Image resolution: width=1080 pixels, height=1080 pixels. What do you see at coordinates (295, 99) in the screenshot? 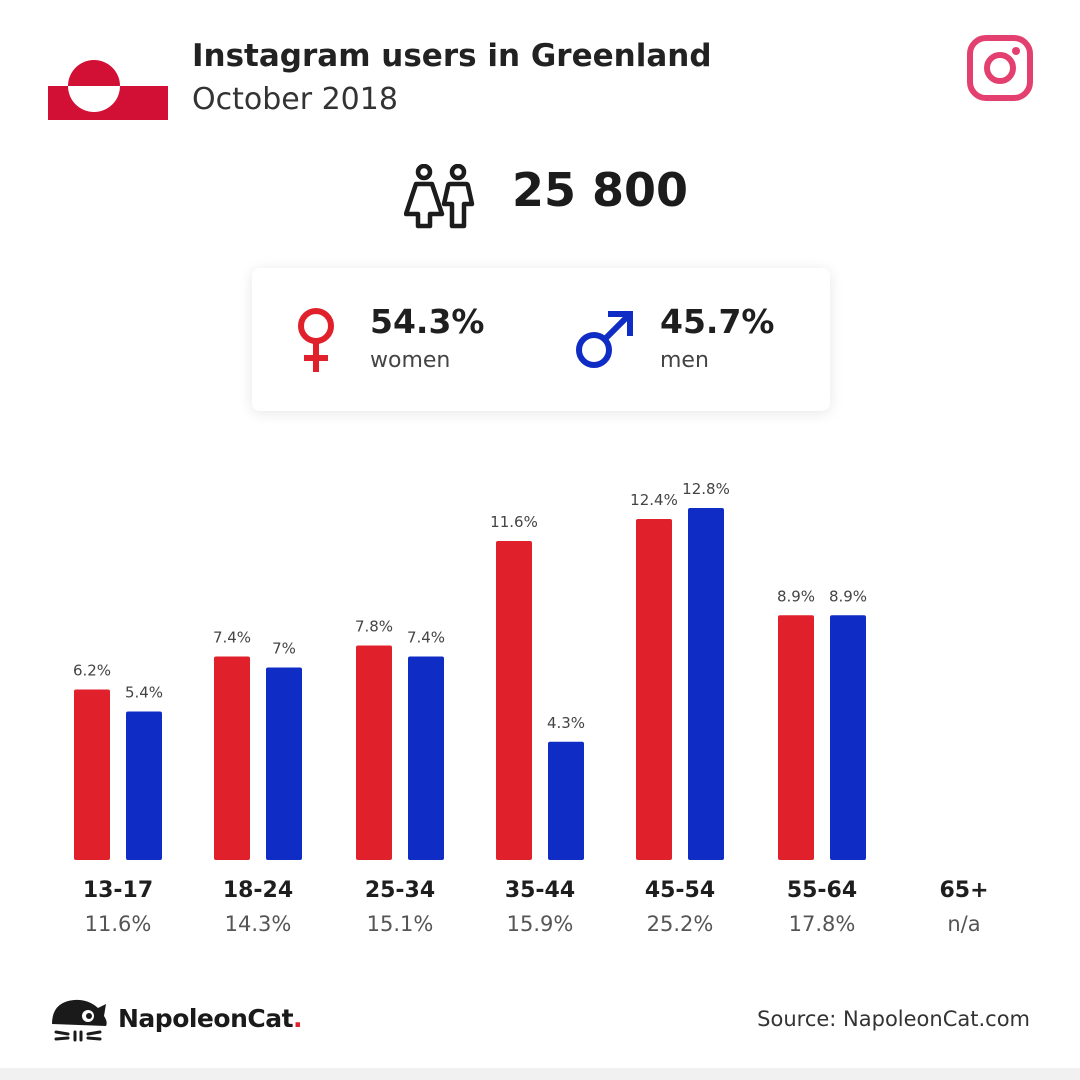
I see `chart-subtitle: October 2018` at bounding box center [295, 99].